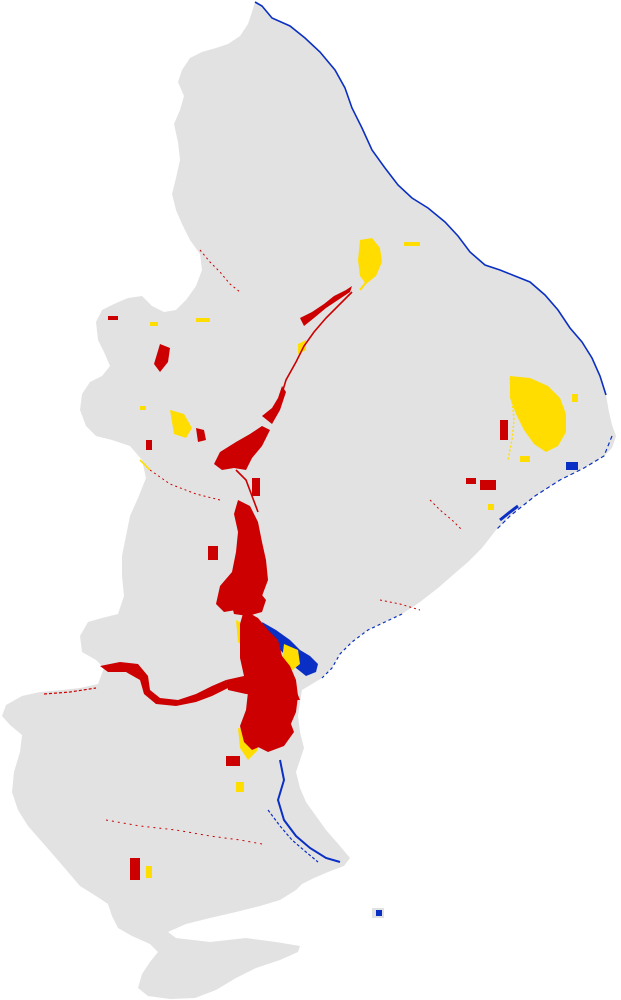 The height and width of the screenshot is (1000, 621). Describe the element at coordinates (554, 483) in the screenshot. I see `coastline-water-east` at that location.